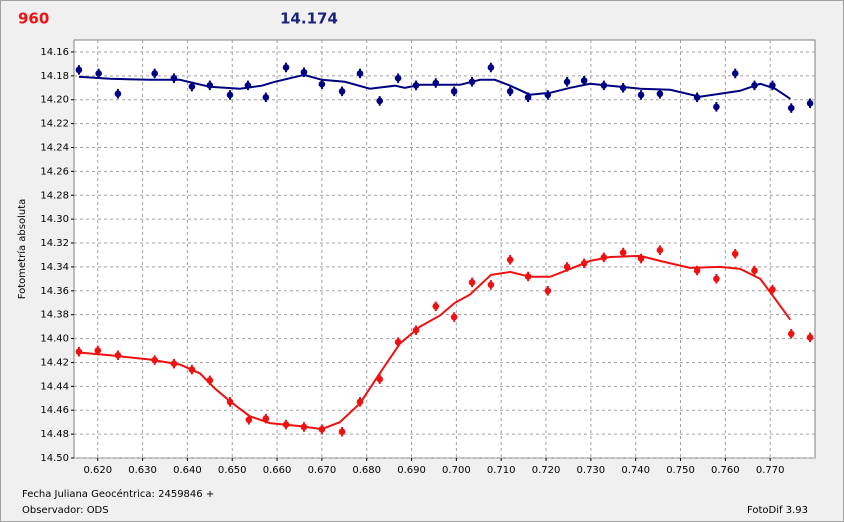 This screenshot has width=844, height=522. Describe the element at coordinates (725, 470) in the screenshot. I see `x-tick-label: 0.760` at that location.